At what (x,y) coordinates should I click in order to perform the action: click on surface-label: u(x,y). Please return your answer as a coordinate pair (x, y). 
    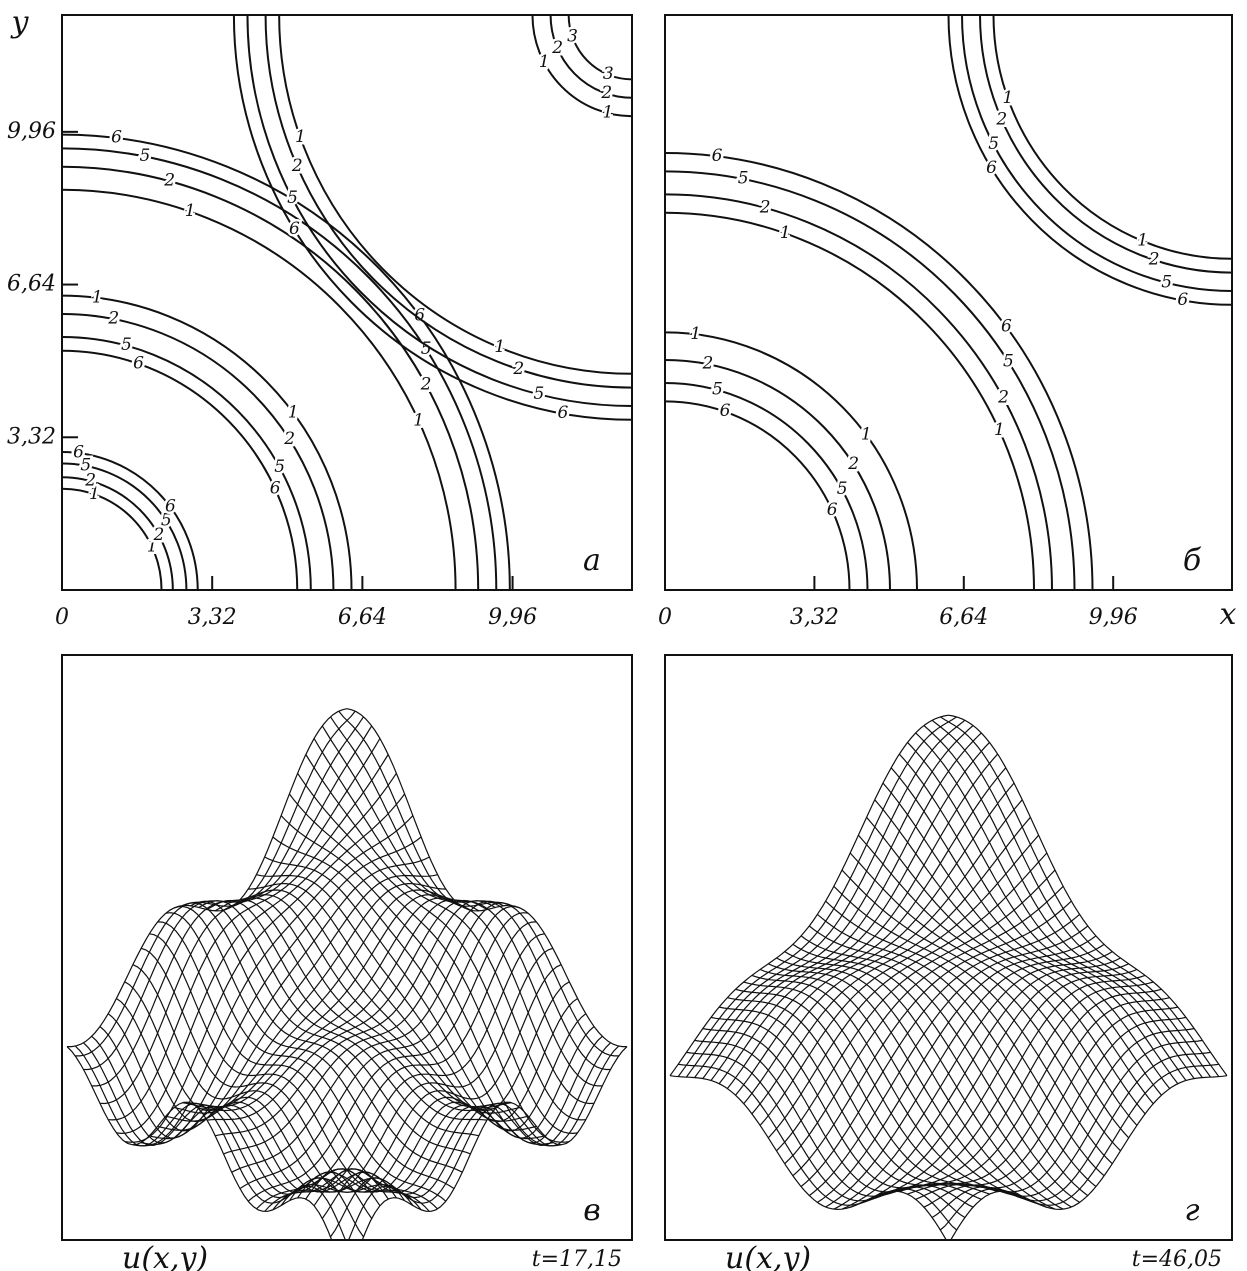
    Looking at the image, I should click on (165, 1256).